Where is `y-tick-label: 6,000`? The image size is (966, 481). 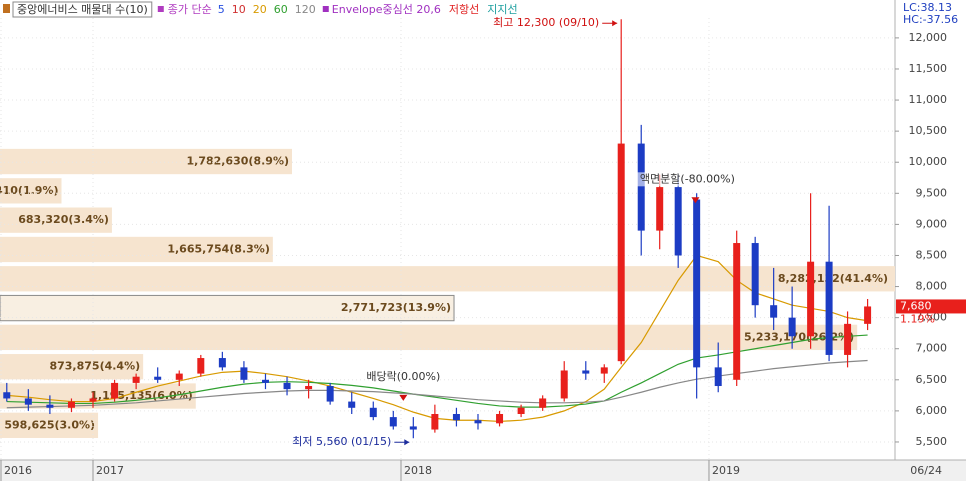 y-tick-label: 6,000 is located at coordinates (932, 410).